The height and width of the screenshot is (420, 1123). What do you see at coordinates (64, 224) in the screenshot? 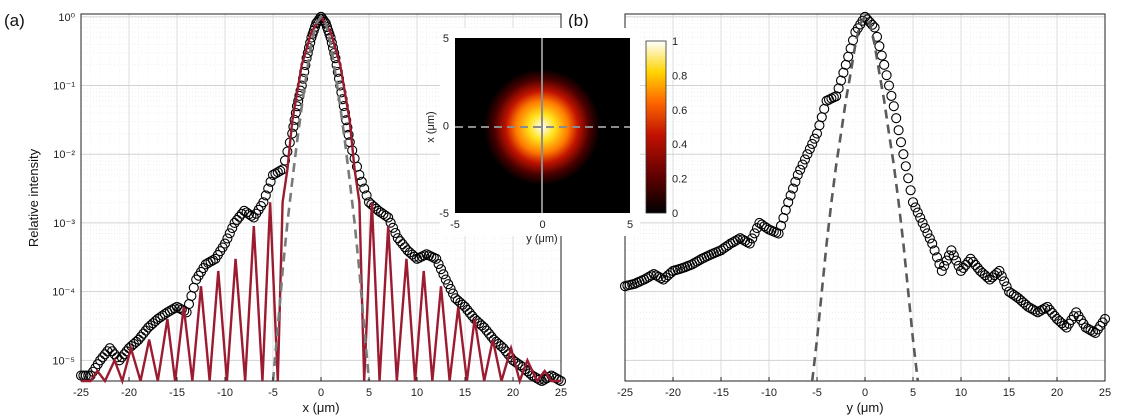
I see `y-tick-label: 10⁻³` at bounding box center [64, 224].